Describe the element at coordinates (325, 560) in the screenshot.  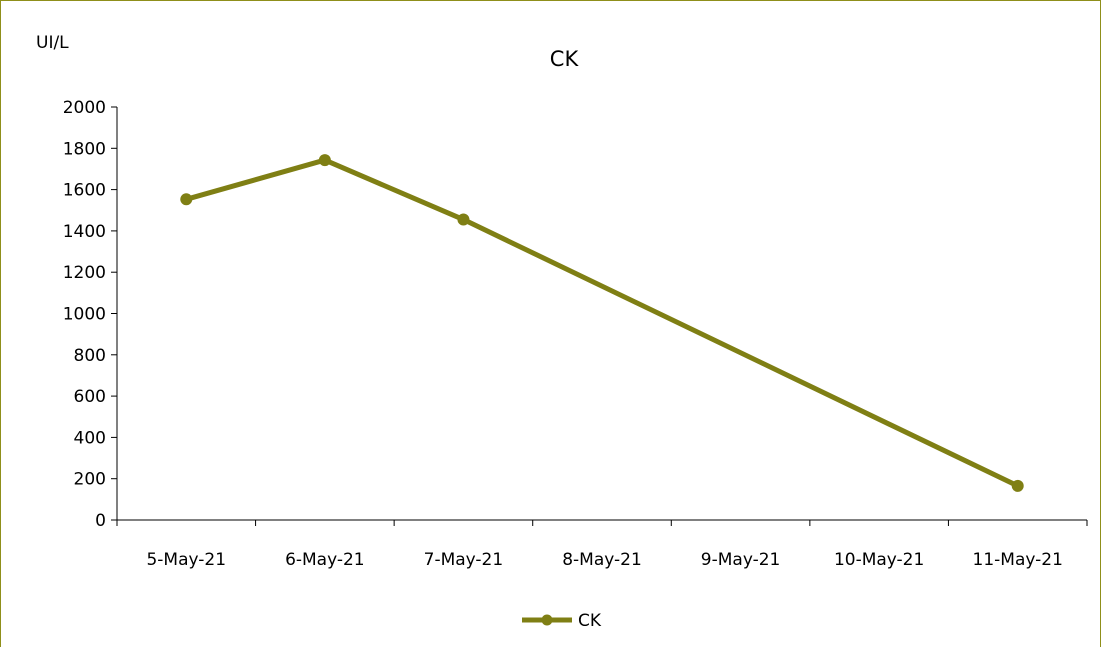
I see `x-tick-label: 6-May-21` at that location.